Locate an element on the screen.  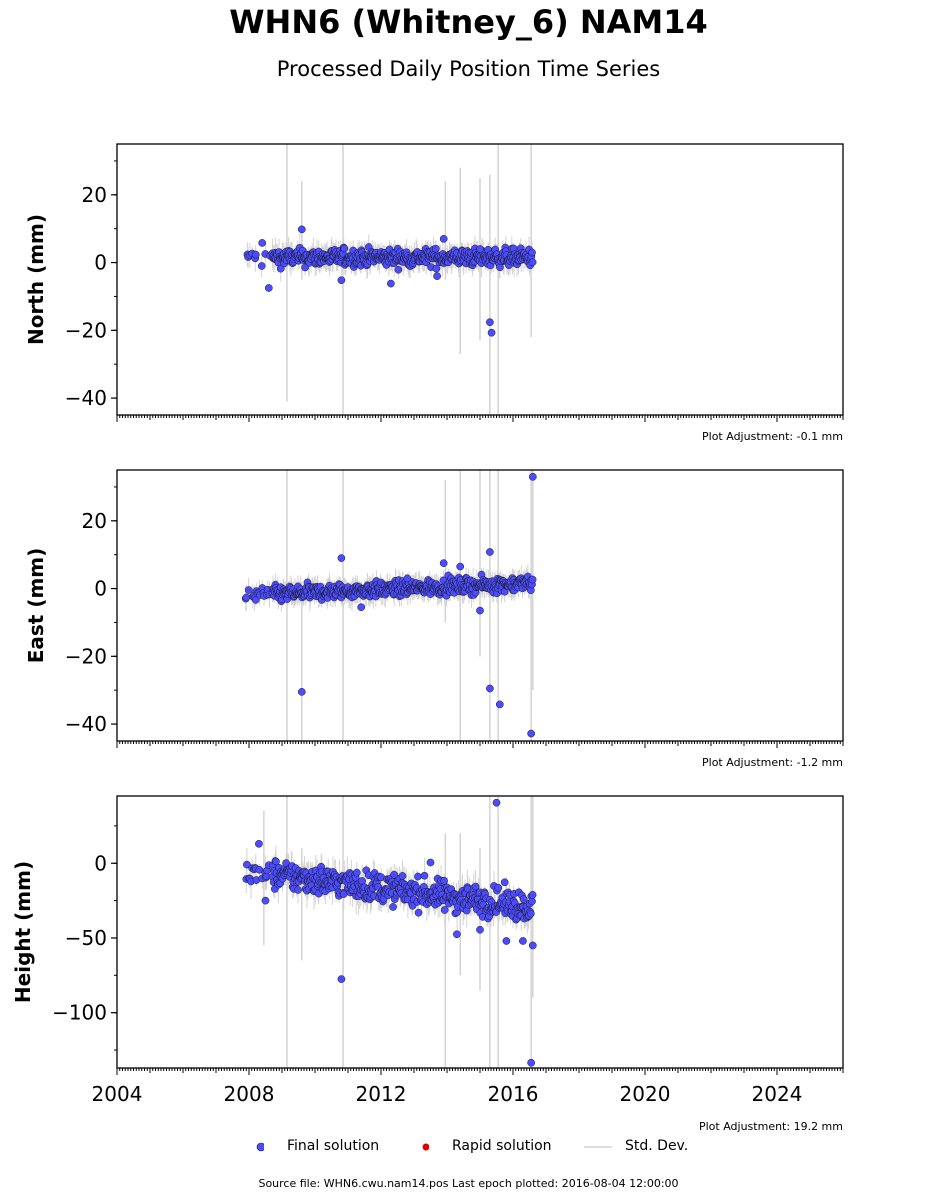
plot-adjustment-label: Plot Adjustment: -0.1 mm is located at coordinates (772, 436).